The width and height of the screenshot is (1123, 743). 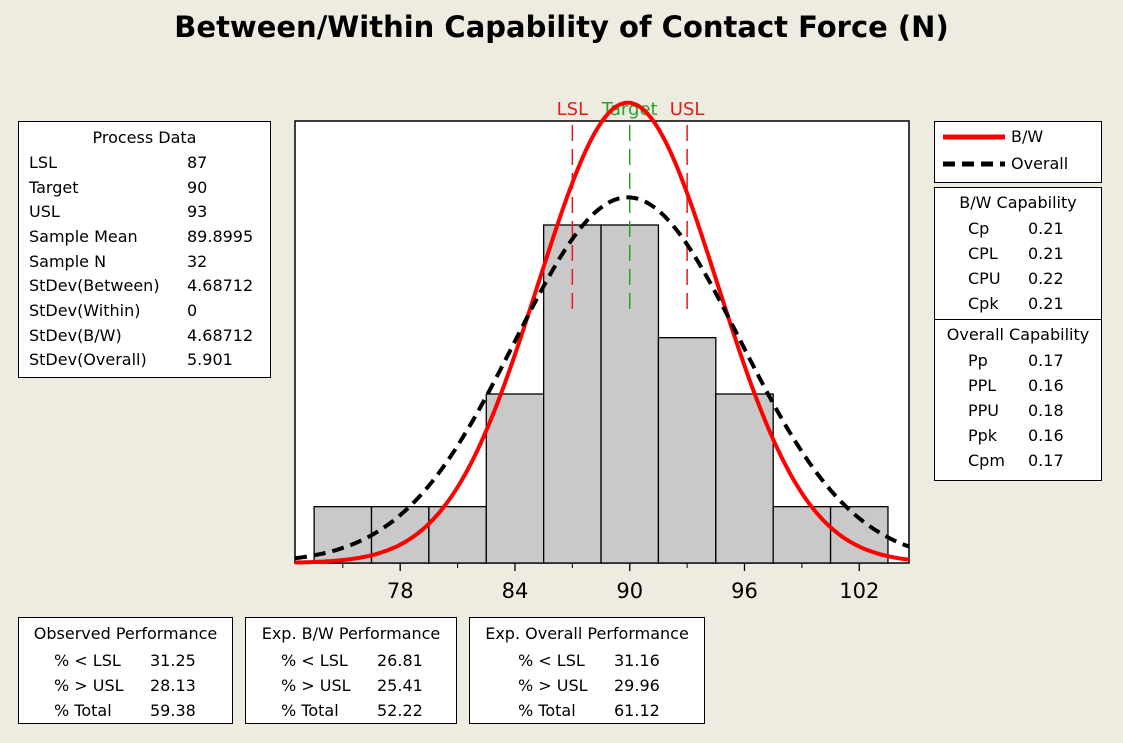 I want to click on bw-capability-row: Cp 0.21, so click(x=1018, y=228).